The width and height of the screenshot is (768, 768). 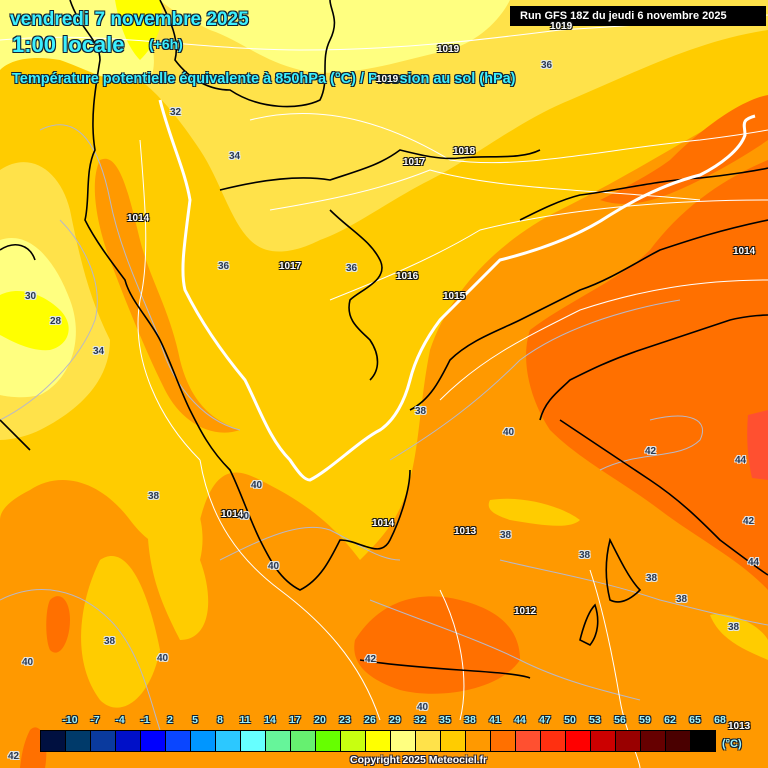 I want to click on isobar-label: 1018, so click(x=464, y=151).